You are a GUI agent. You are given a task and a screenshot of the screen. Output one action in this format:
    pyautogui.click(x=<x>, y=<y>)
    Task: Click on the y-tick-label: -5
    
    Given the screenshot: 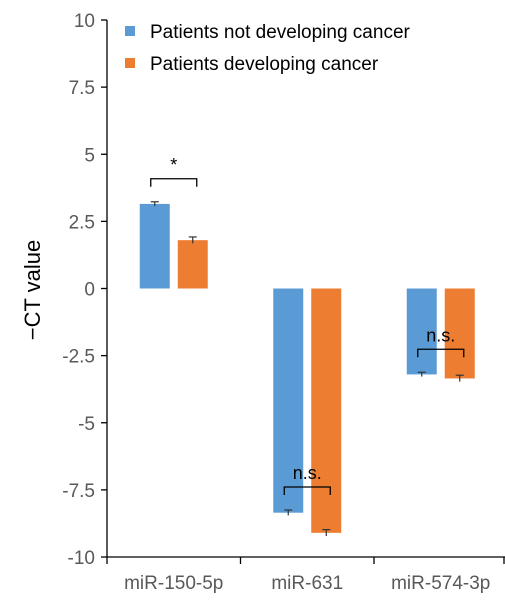 What is the action you would take?
    pyautogui.click(x=86, y=424)
    